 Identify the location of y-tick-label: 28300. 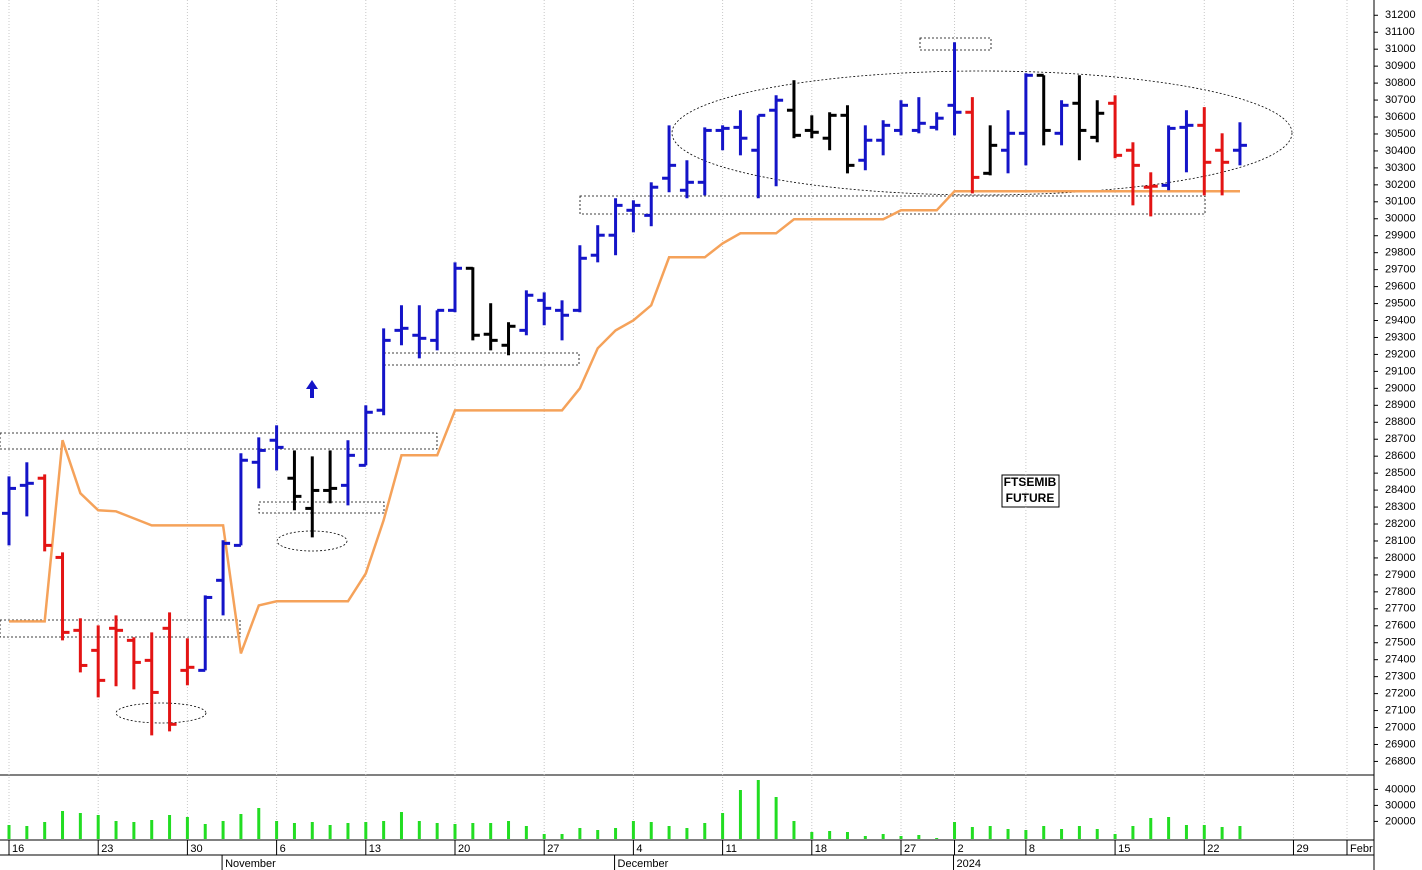
(1400, 507).